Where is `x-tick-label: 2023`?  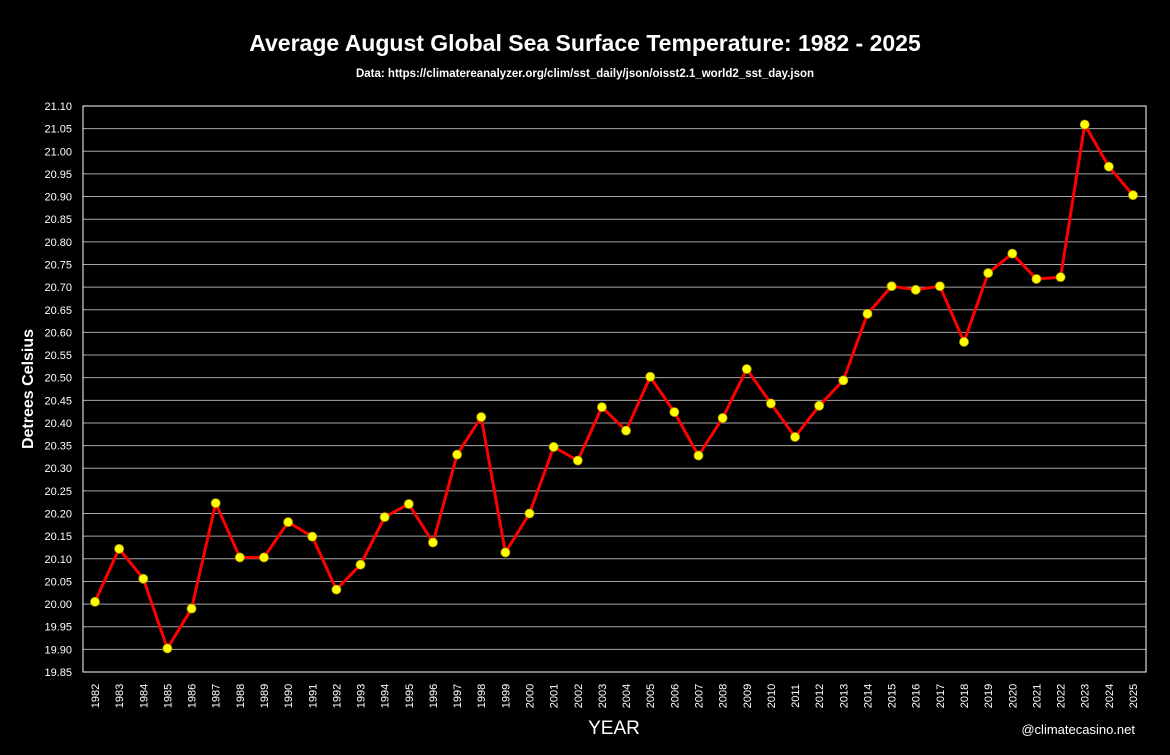 x-tick-label: 2023 is located at coordinates (1086, 696).